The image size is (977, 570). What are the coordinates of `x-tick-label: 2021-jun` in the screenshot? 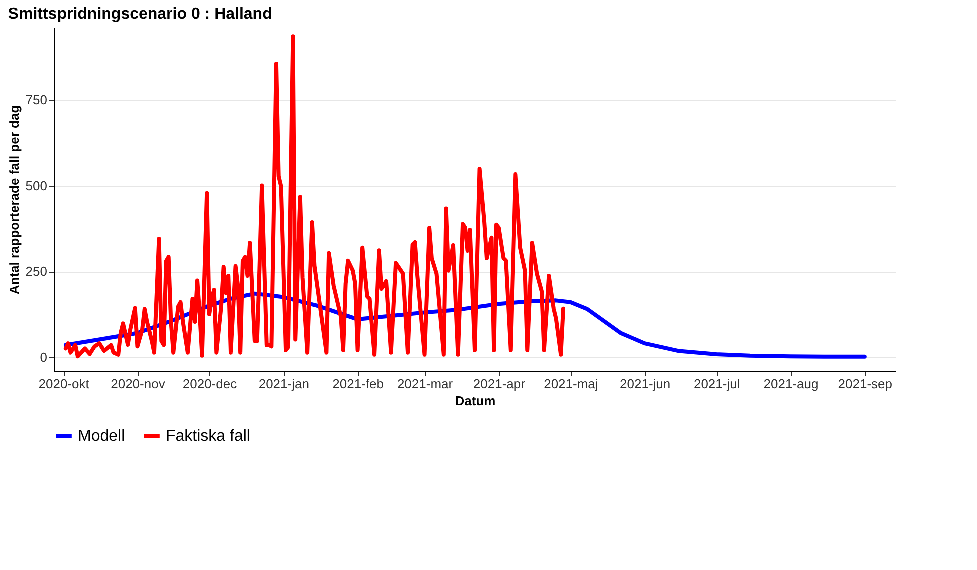 It's located at (645, 384).